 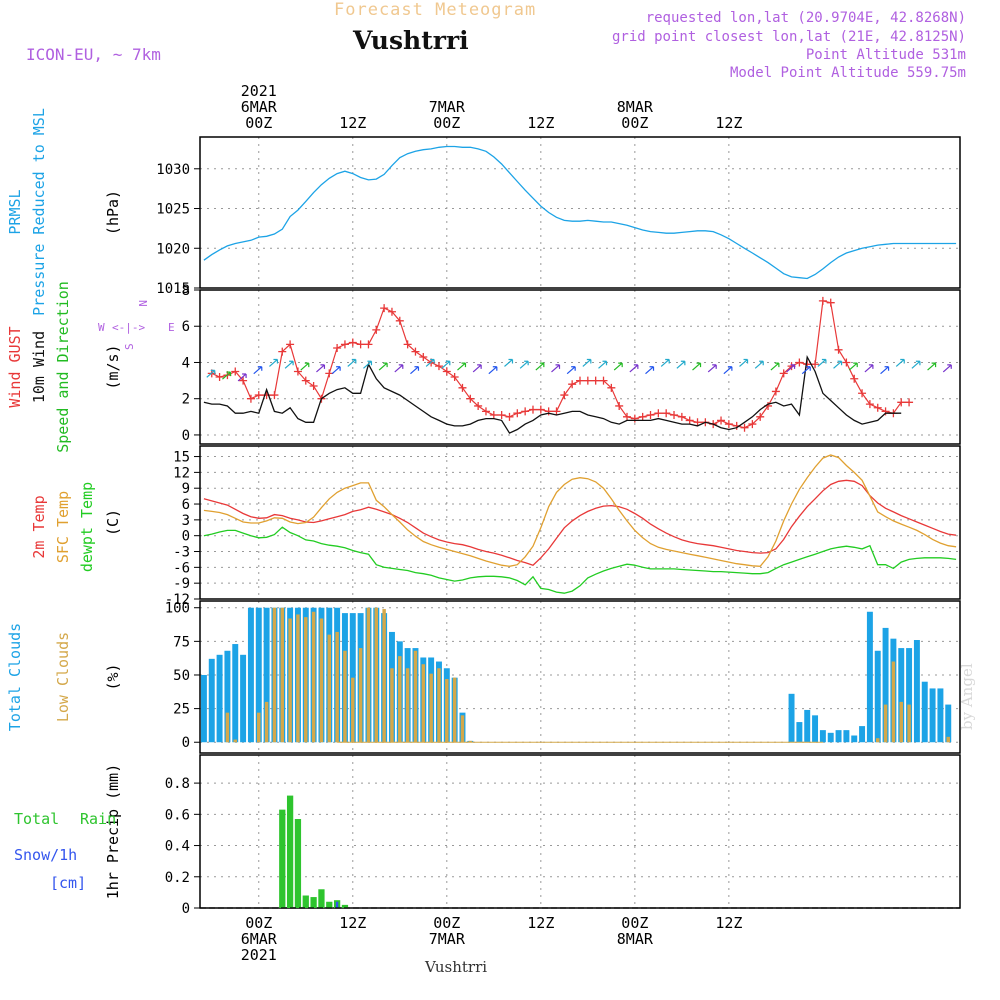 What do you see at coordinates (181, 710) in the screenshot?
I see `y-tick-label: 25` at bounding box center [181, 710].